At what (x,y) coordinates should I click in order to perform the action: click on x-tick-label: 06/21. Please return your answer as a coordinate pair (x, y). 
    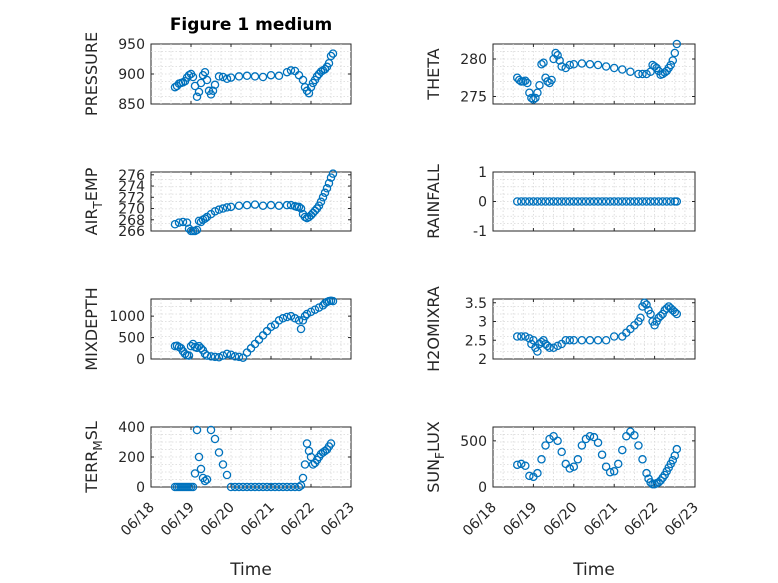
    Looking at the image, I should click on (601, 520).